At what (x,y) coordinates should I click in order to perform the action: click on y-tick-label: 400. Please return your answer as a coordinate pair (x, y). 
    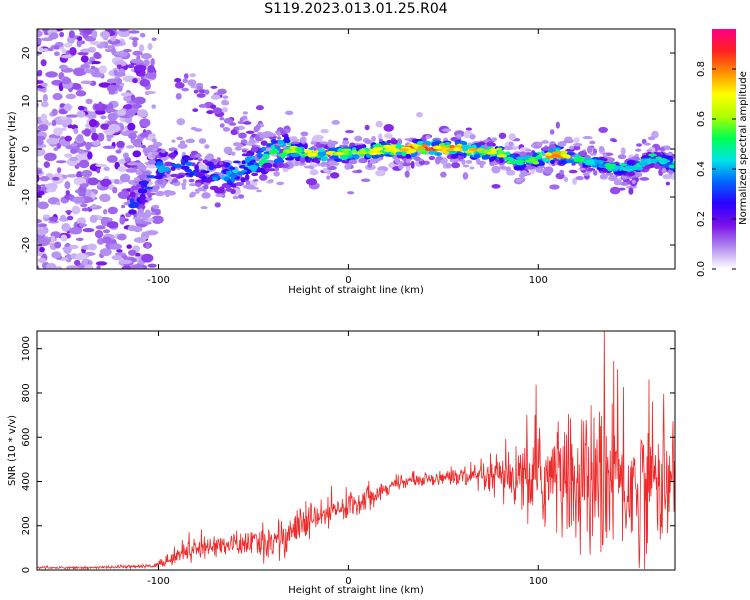
    Looking at the image, I should click on (26, 481).